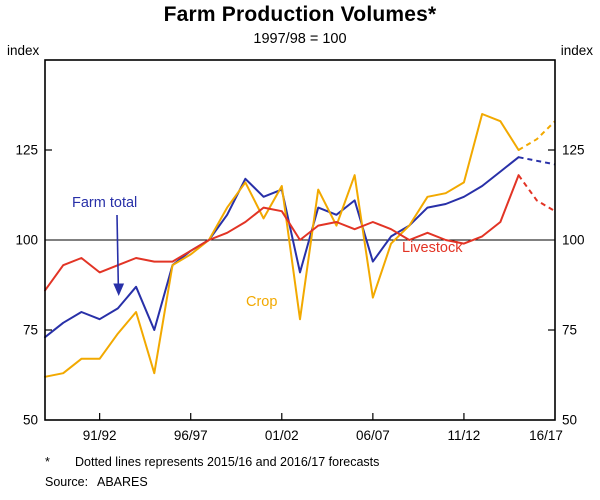  I want to click on y-axis-unit-left: index, so click(23, 50).